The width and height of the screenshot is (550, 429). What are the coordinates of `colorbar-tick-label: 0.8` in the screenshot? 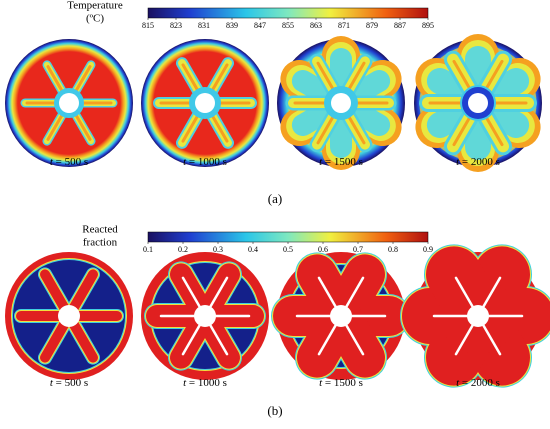 It's located at (393, 249).